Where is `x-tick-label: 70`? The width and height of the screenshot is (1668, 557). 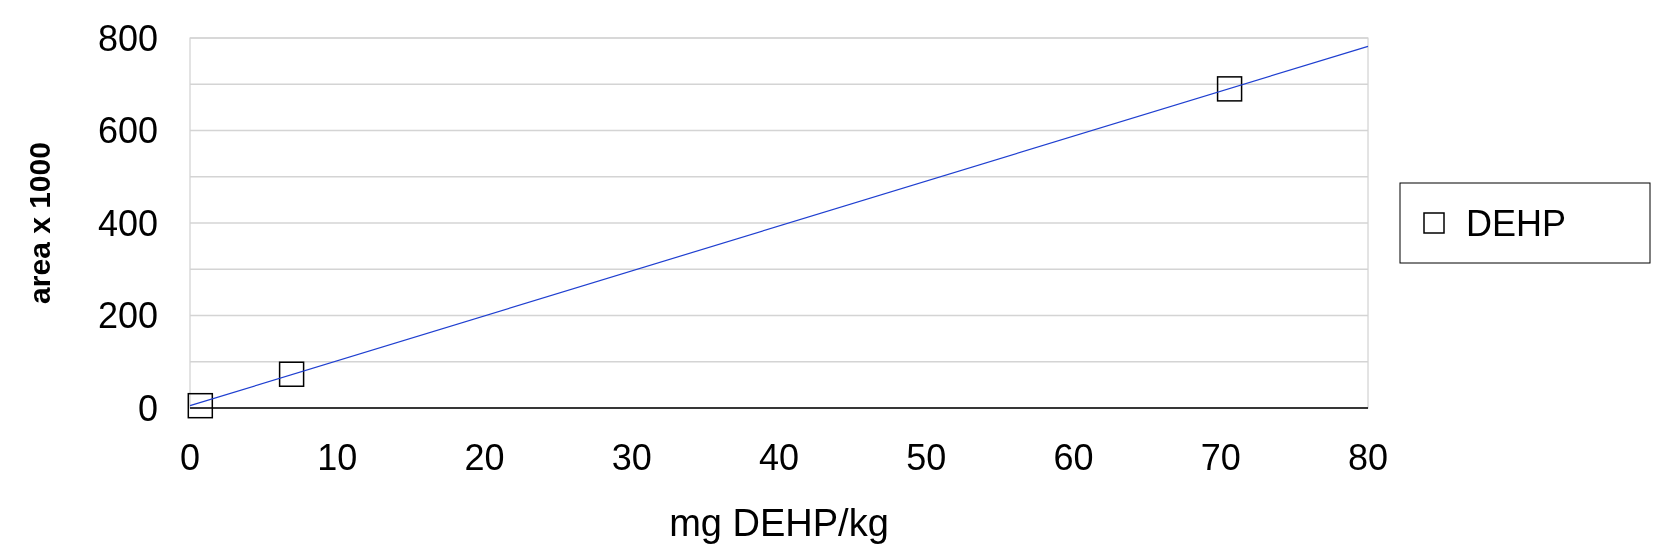
x-tick-label: 70 is located at coordinates (1220, 457).